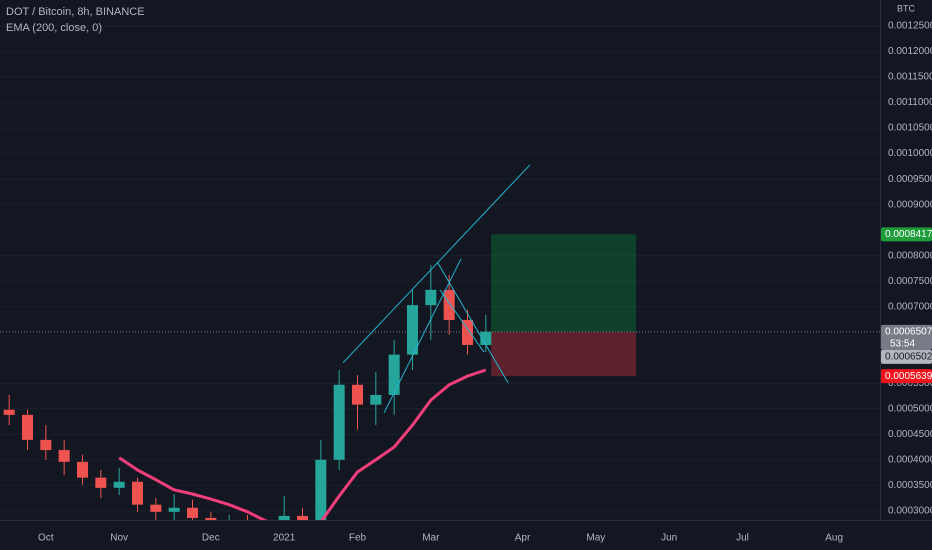 The width and height of the screenshot is (932, 550). I want to click on price-badge-label: 0.00084173, so click(908, 234).